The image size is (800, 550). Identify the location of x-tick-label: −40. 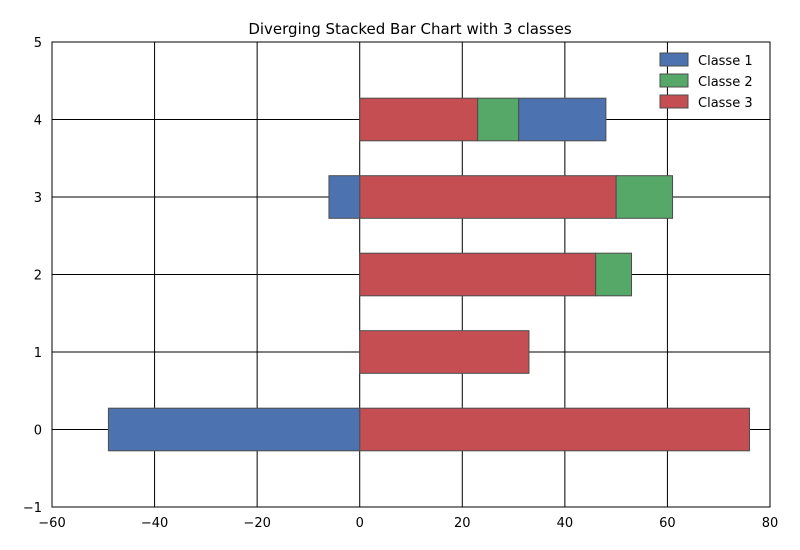
(154, 523).